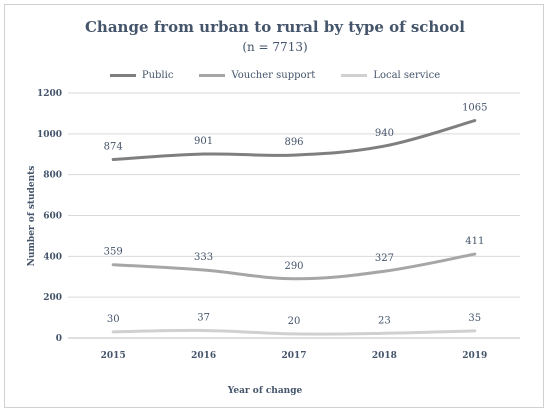 This screenshot has height=413, width=550. I want to click on x-axis-label: Year of change, so click(265, 391).